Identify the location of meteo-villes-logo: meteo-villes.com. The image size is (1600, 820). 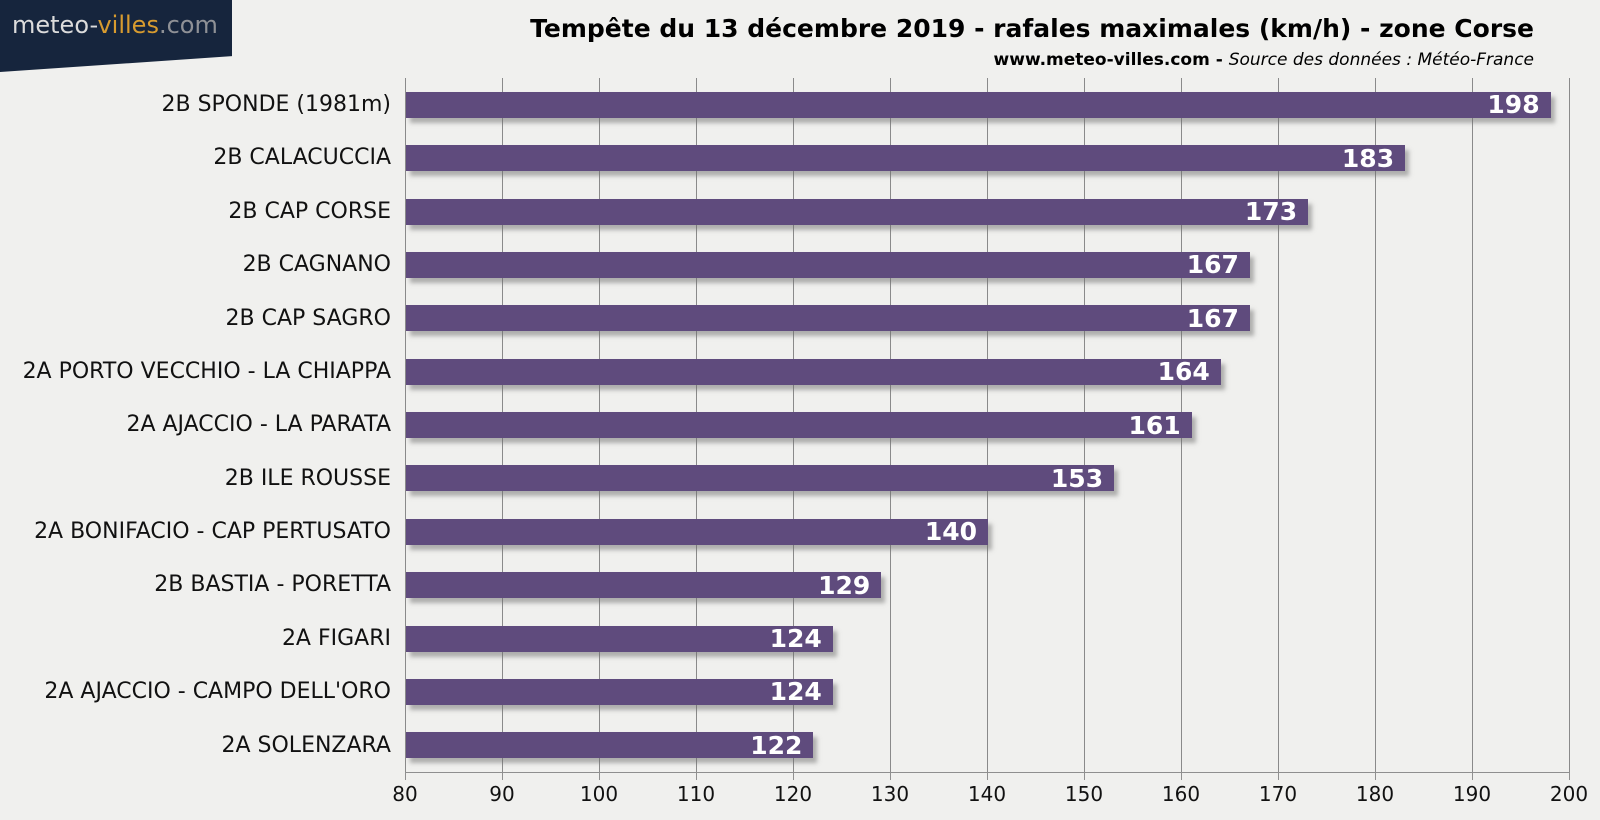
(116, 36).